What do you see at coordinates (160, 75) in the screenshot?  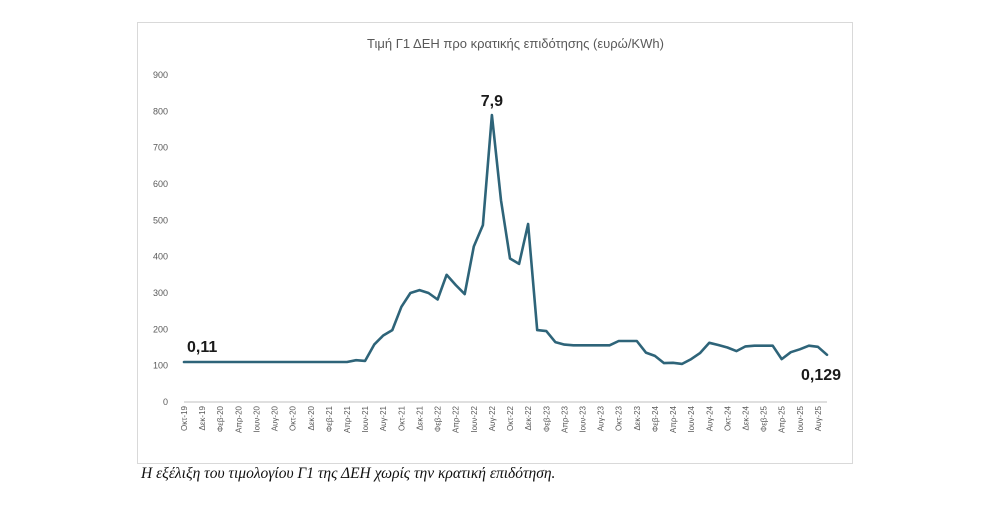 I see `y-tick-label: 900` at bounding box center [160, 75].